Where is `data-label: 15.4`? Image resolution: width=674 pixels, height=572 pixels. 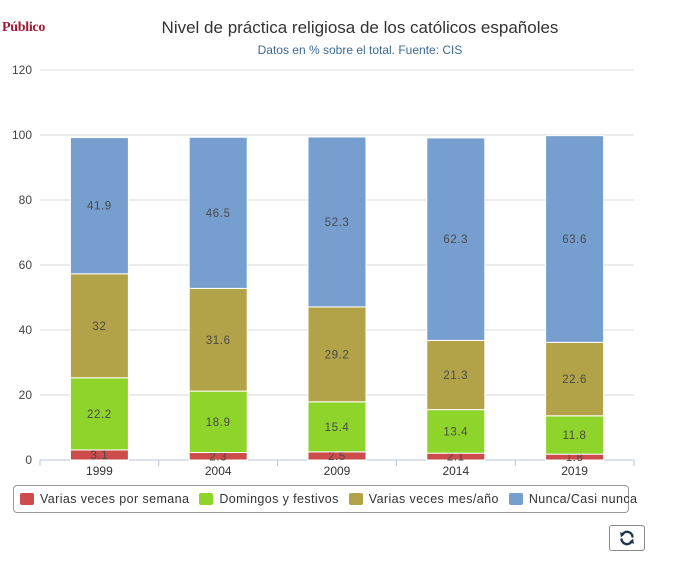
data-label: 15.4 is located at coordinates (337, 428).